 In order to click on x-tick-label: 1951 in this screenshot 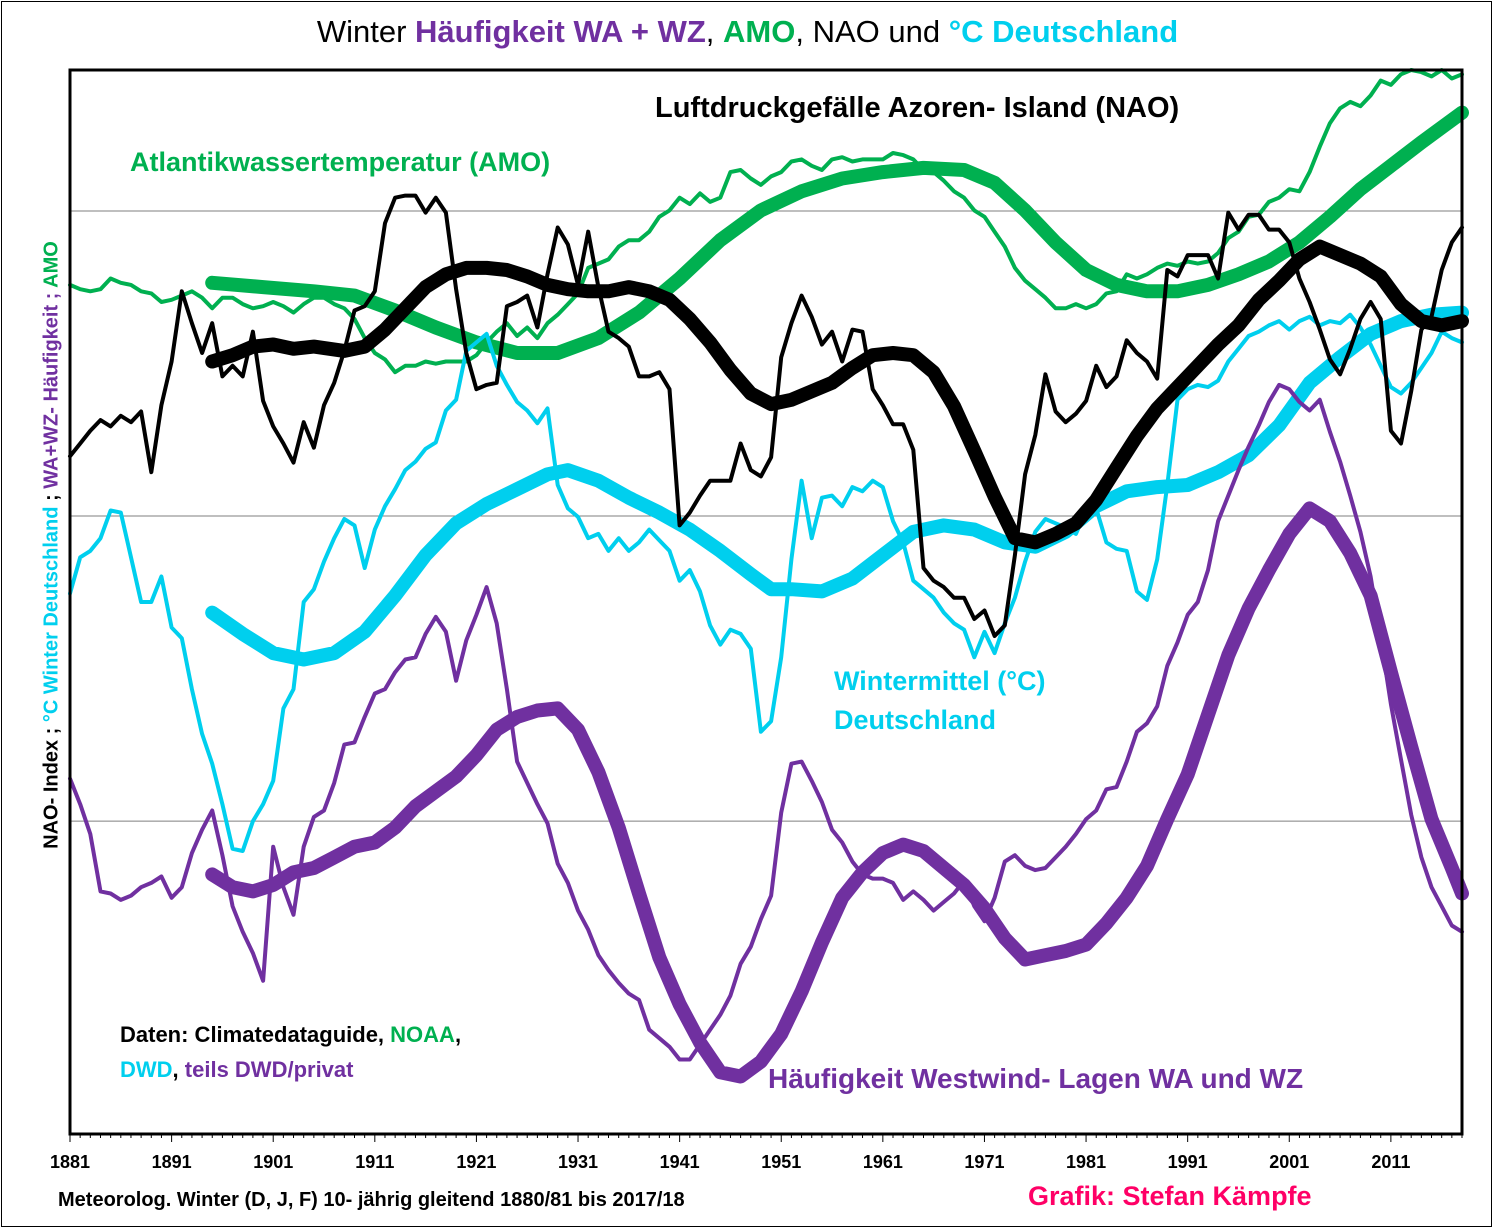, I will do `click(781, 1162)`.